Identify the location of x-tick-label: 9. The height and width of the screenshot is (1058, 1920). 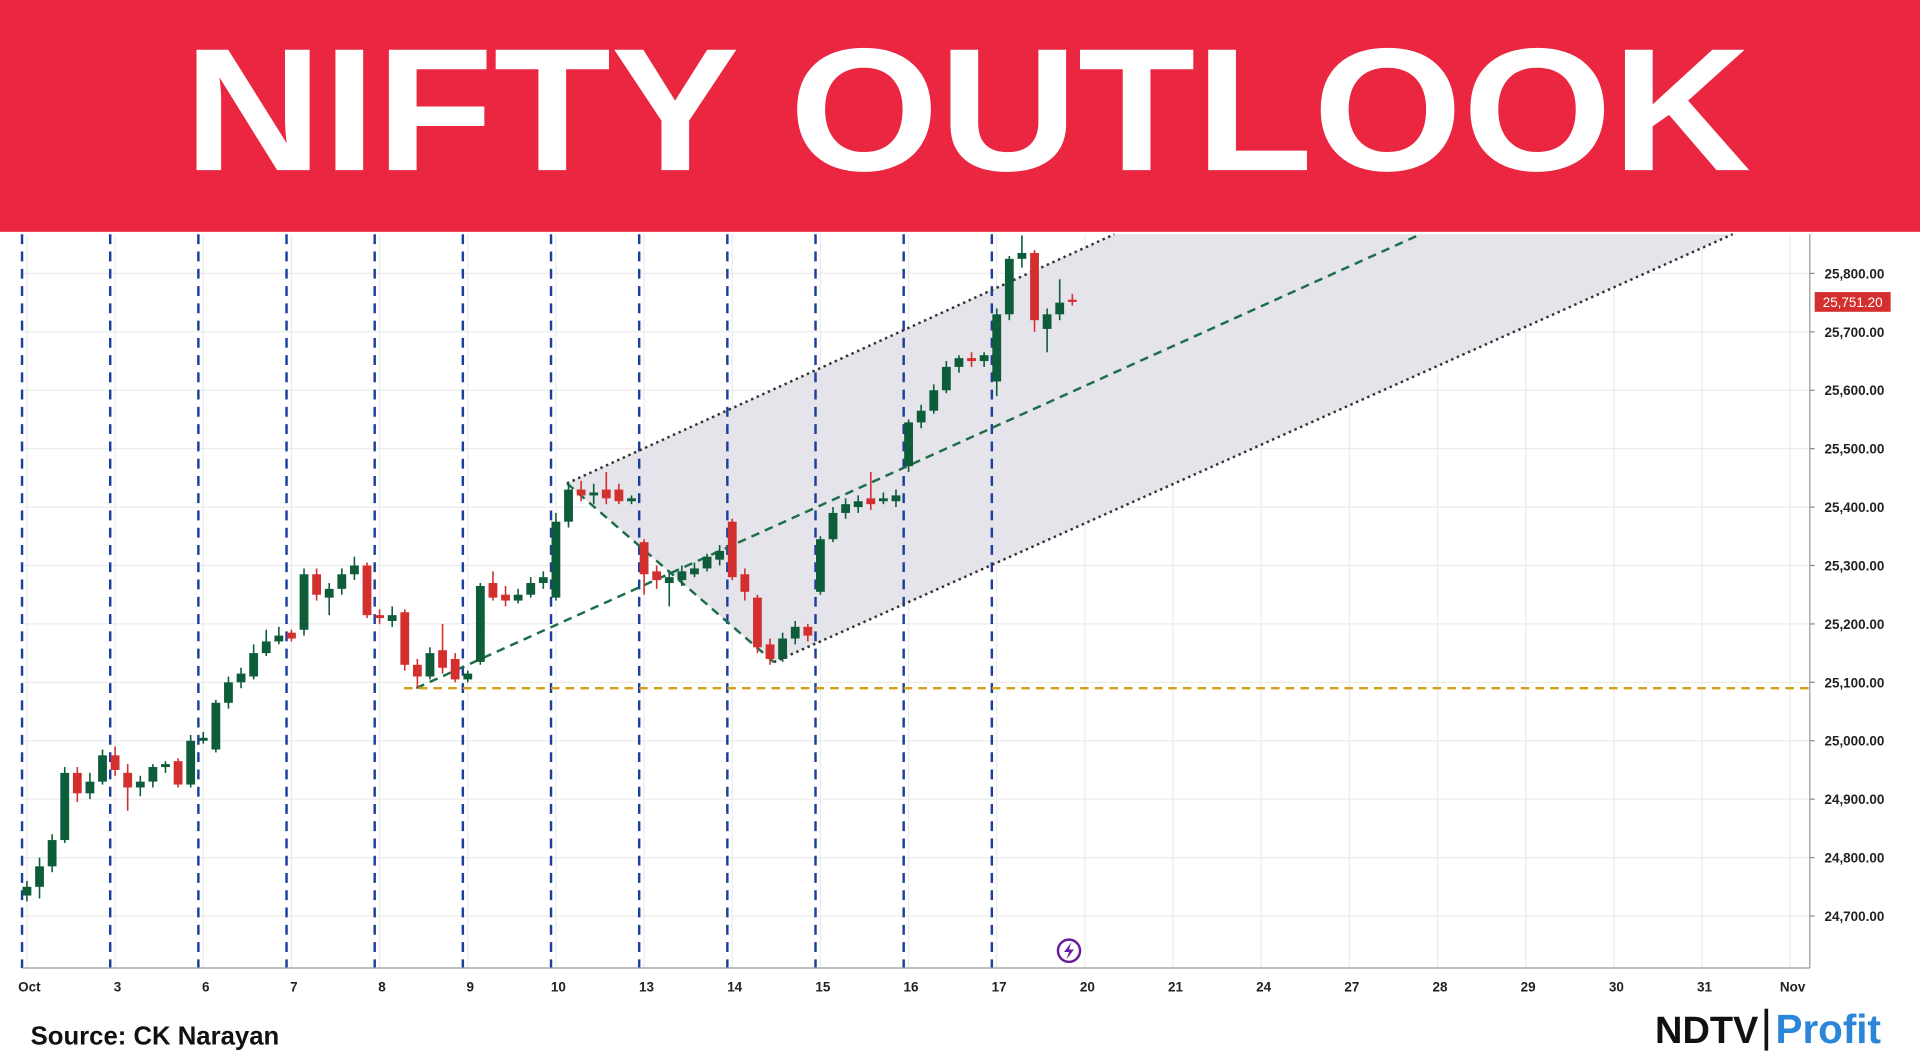
(469, 986).